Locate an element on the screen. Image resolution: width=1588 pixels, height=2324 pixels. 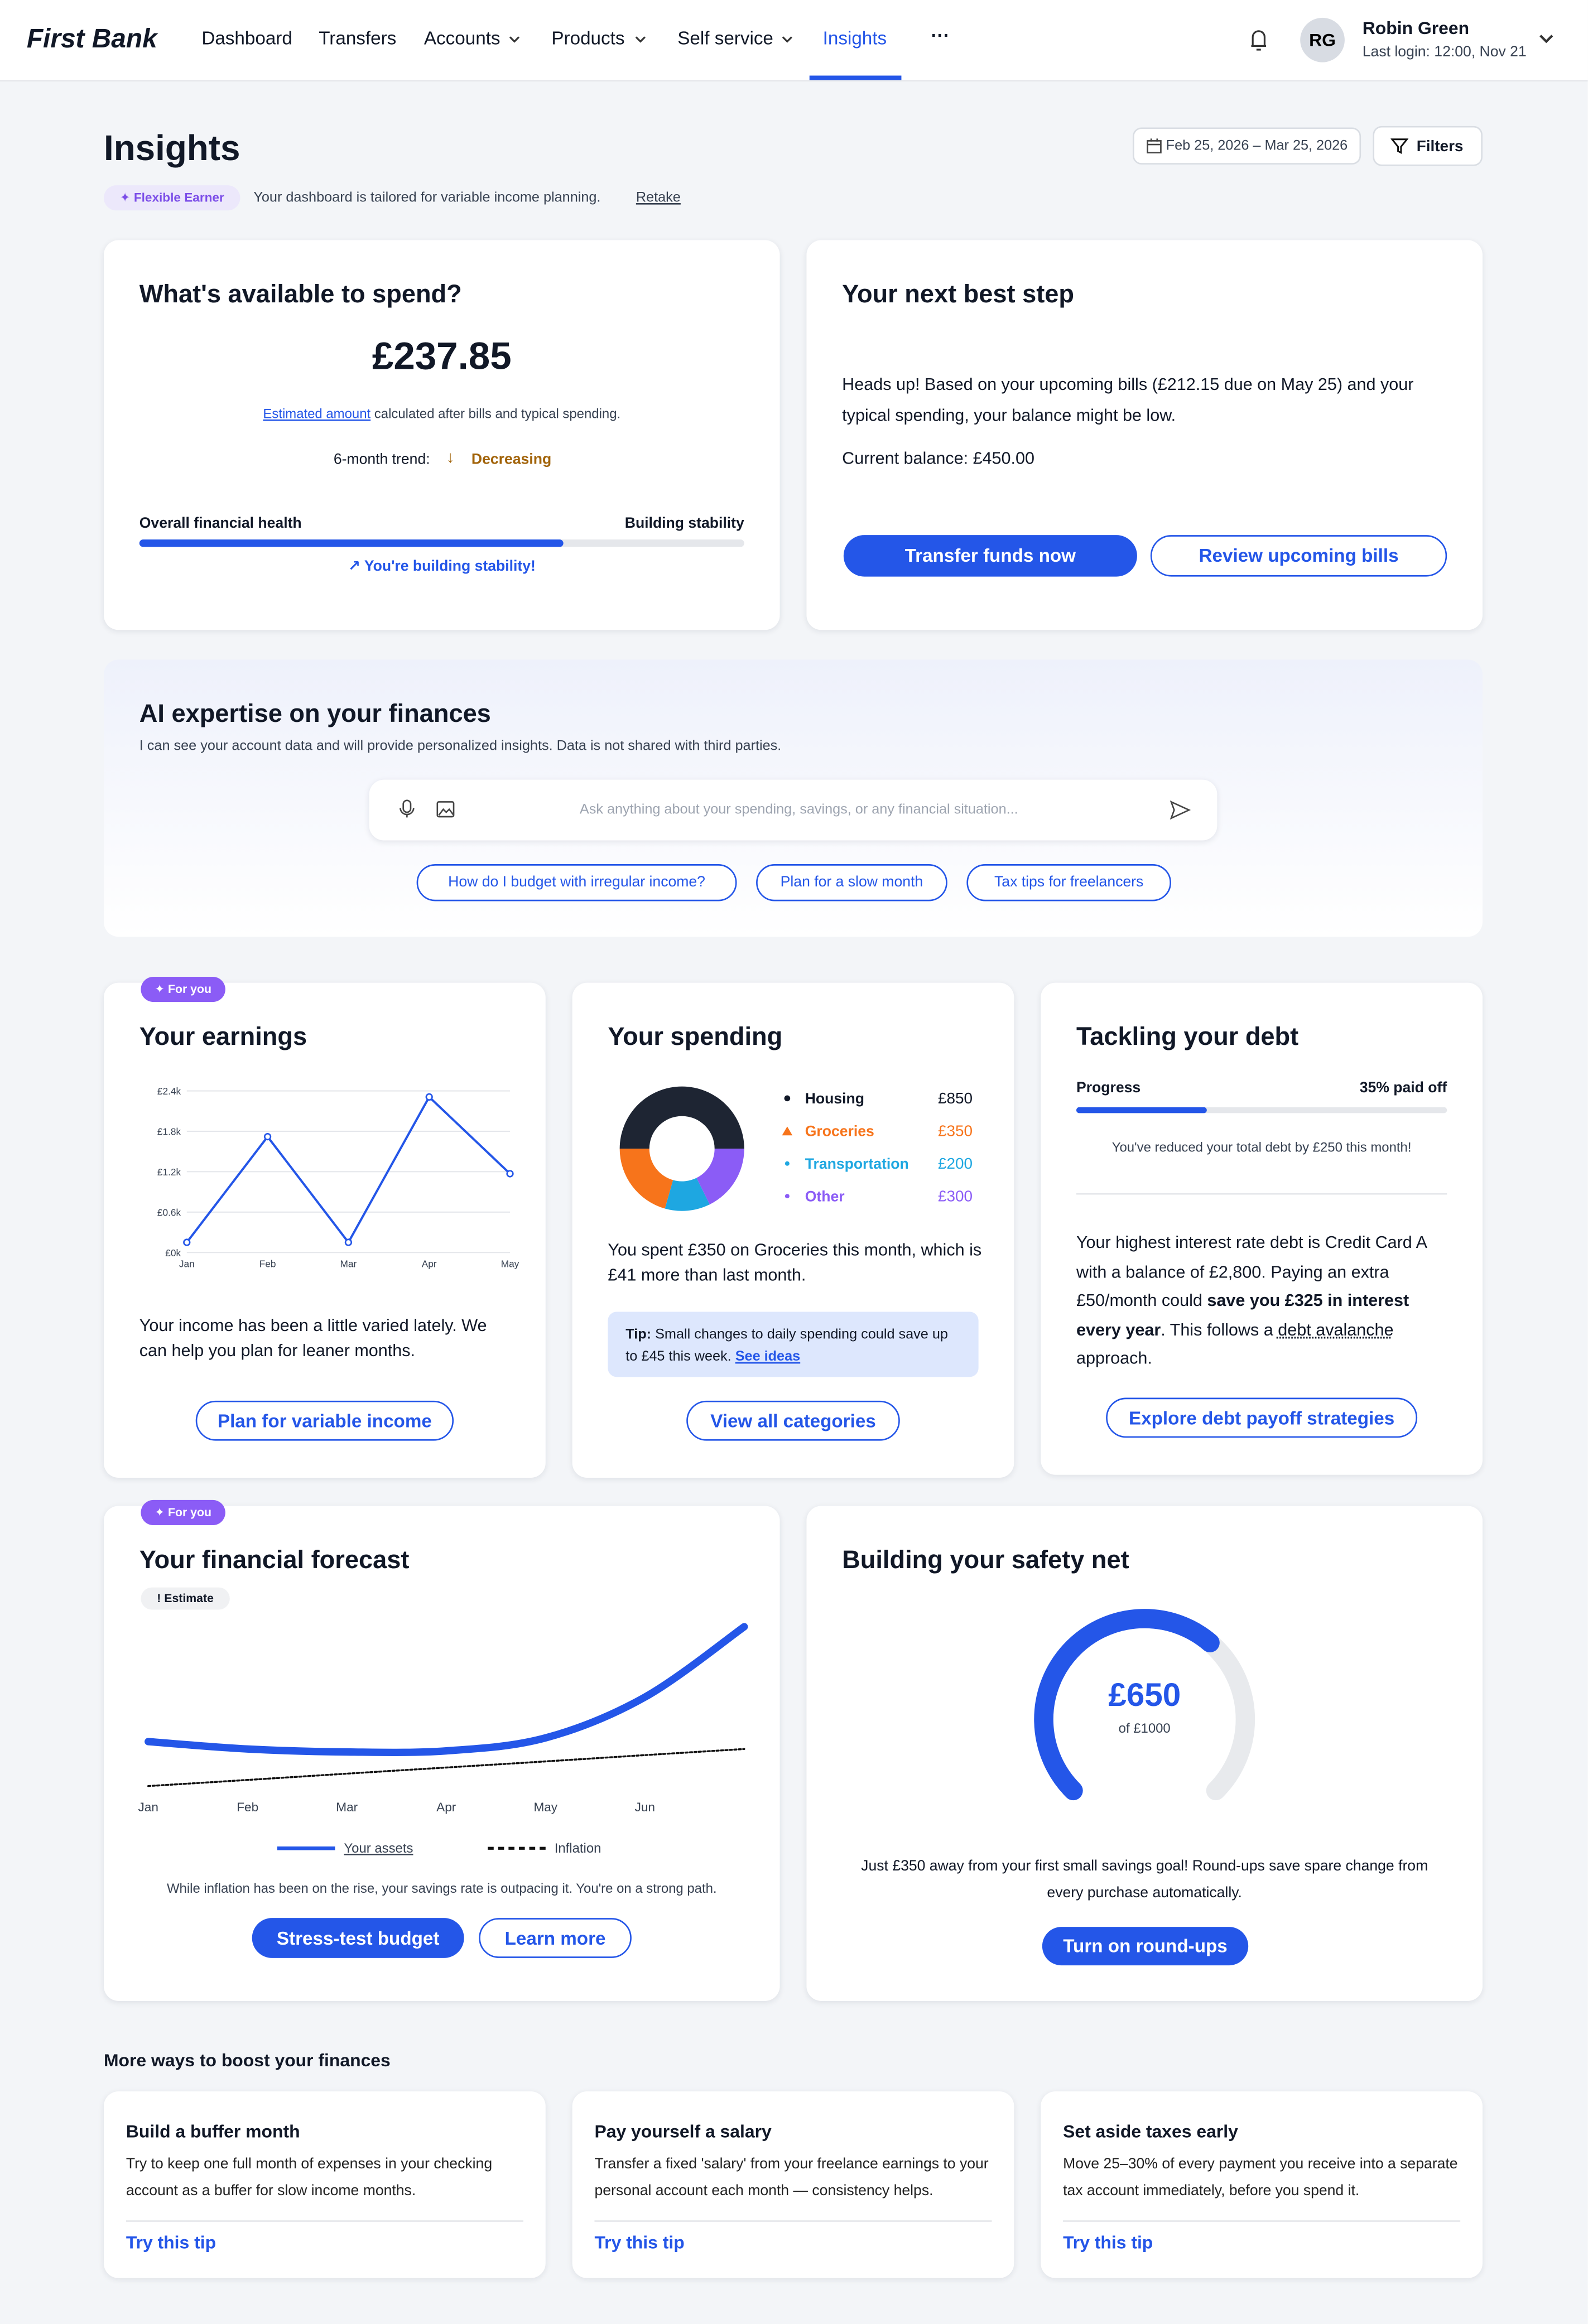
mic-icon is located at coordinates (407, 806).